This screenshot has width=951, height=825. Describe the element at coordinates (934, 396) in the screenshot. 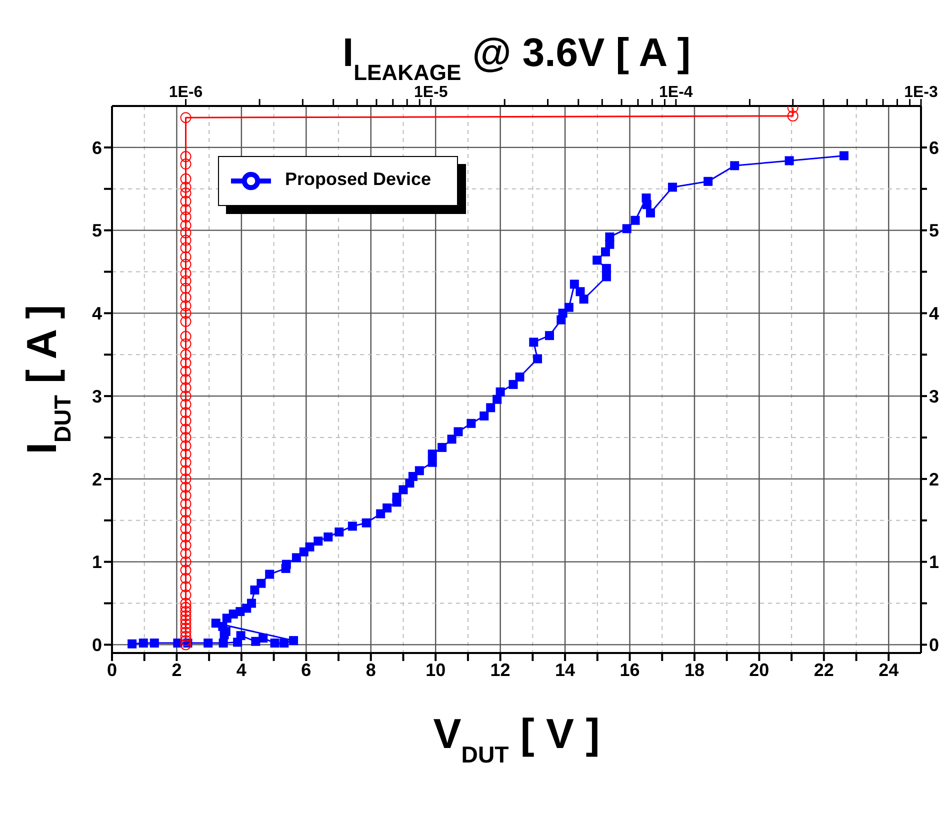

I see `y2-tick-label: 3` at that location.